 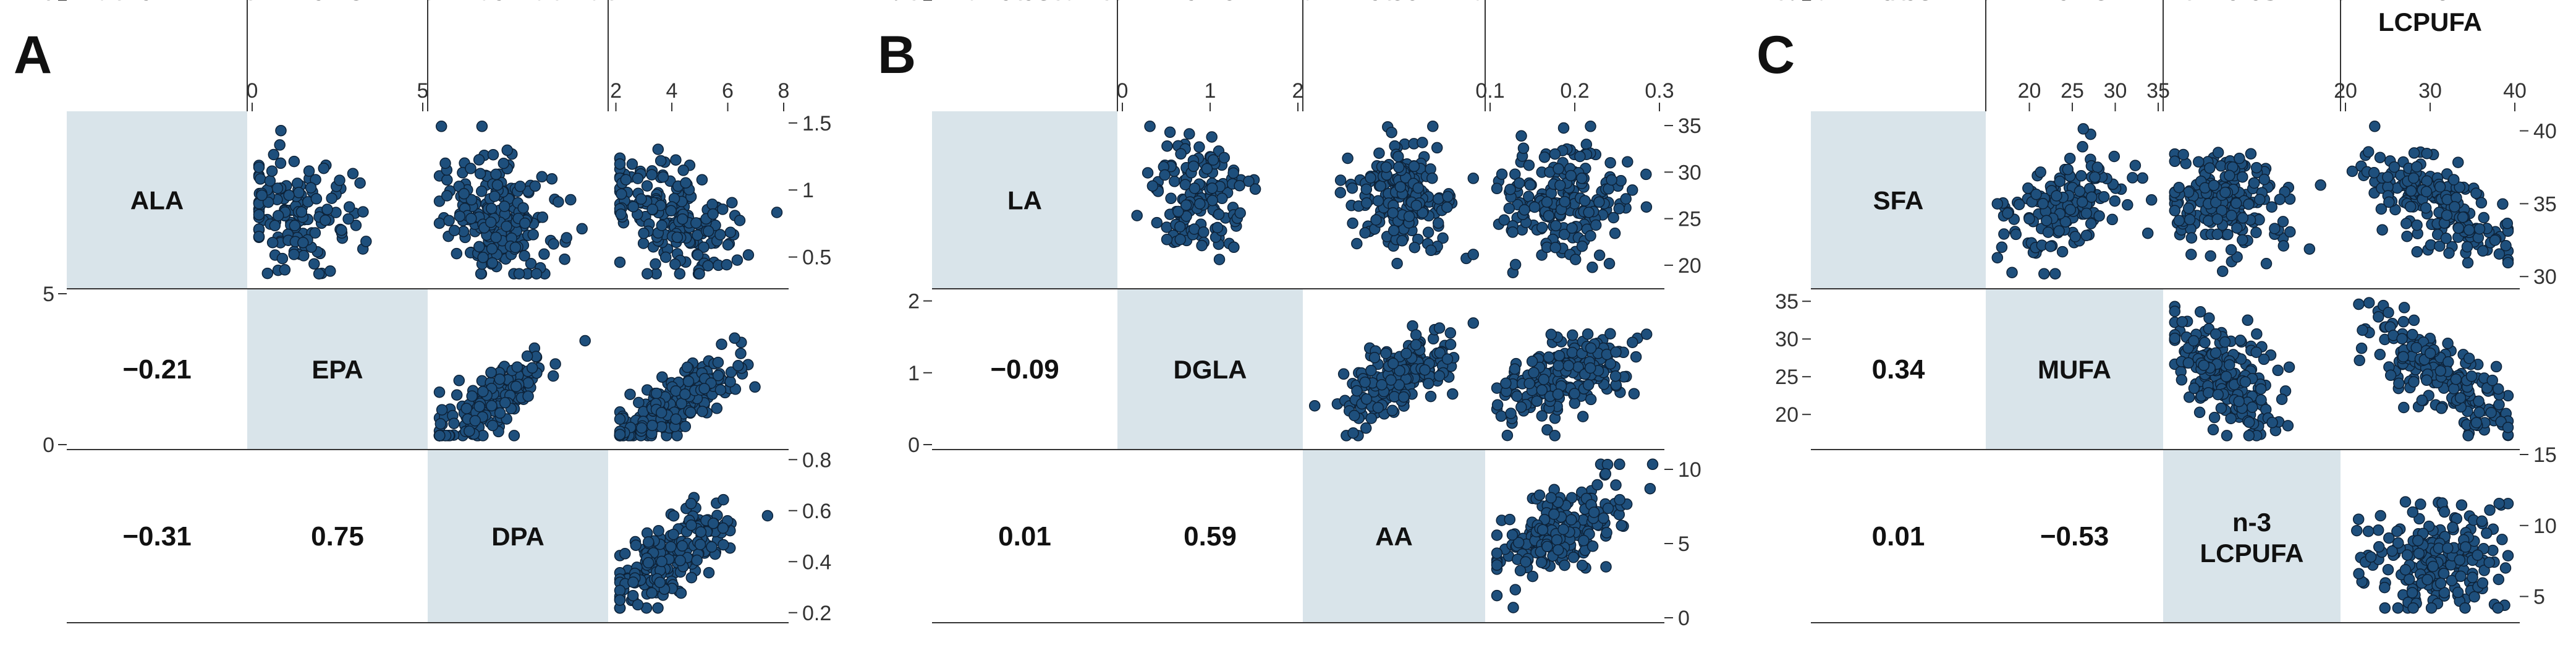 I want to click on tick-label: 0, so click(x=1684, y=618).